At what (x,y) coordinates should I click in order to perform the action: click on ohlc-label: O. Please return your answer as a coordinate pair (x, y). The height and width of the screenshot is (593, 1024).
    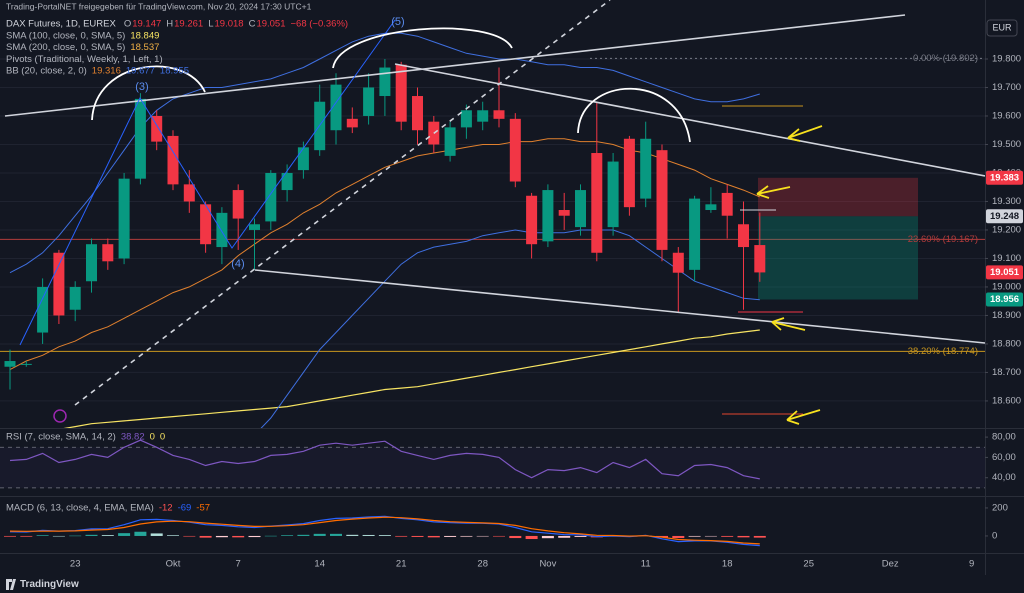
    Looking at the image, I should click on (127, 24).